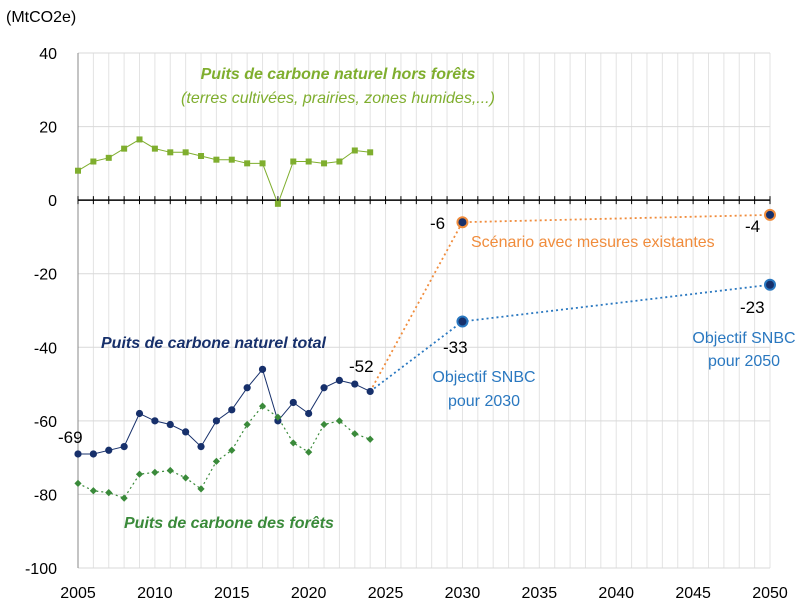  I want to click on value-label-end-total: -52, so click(361, 366).